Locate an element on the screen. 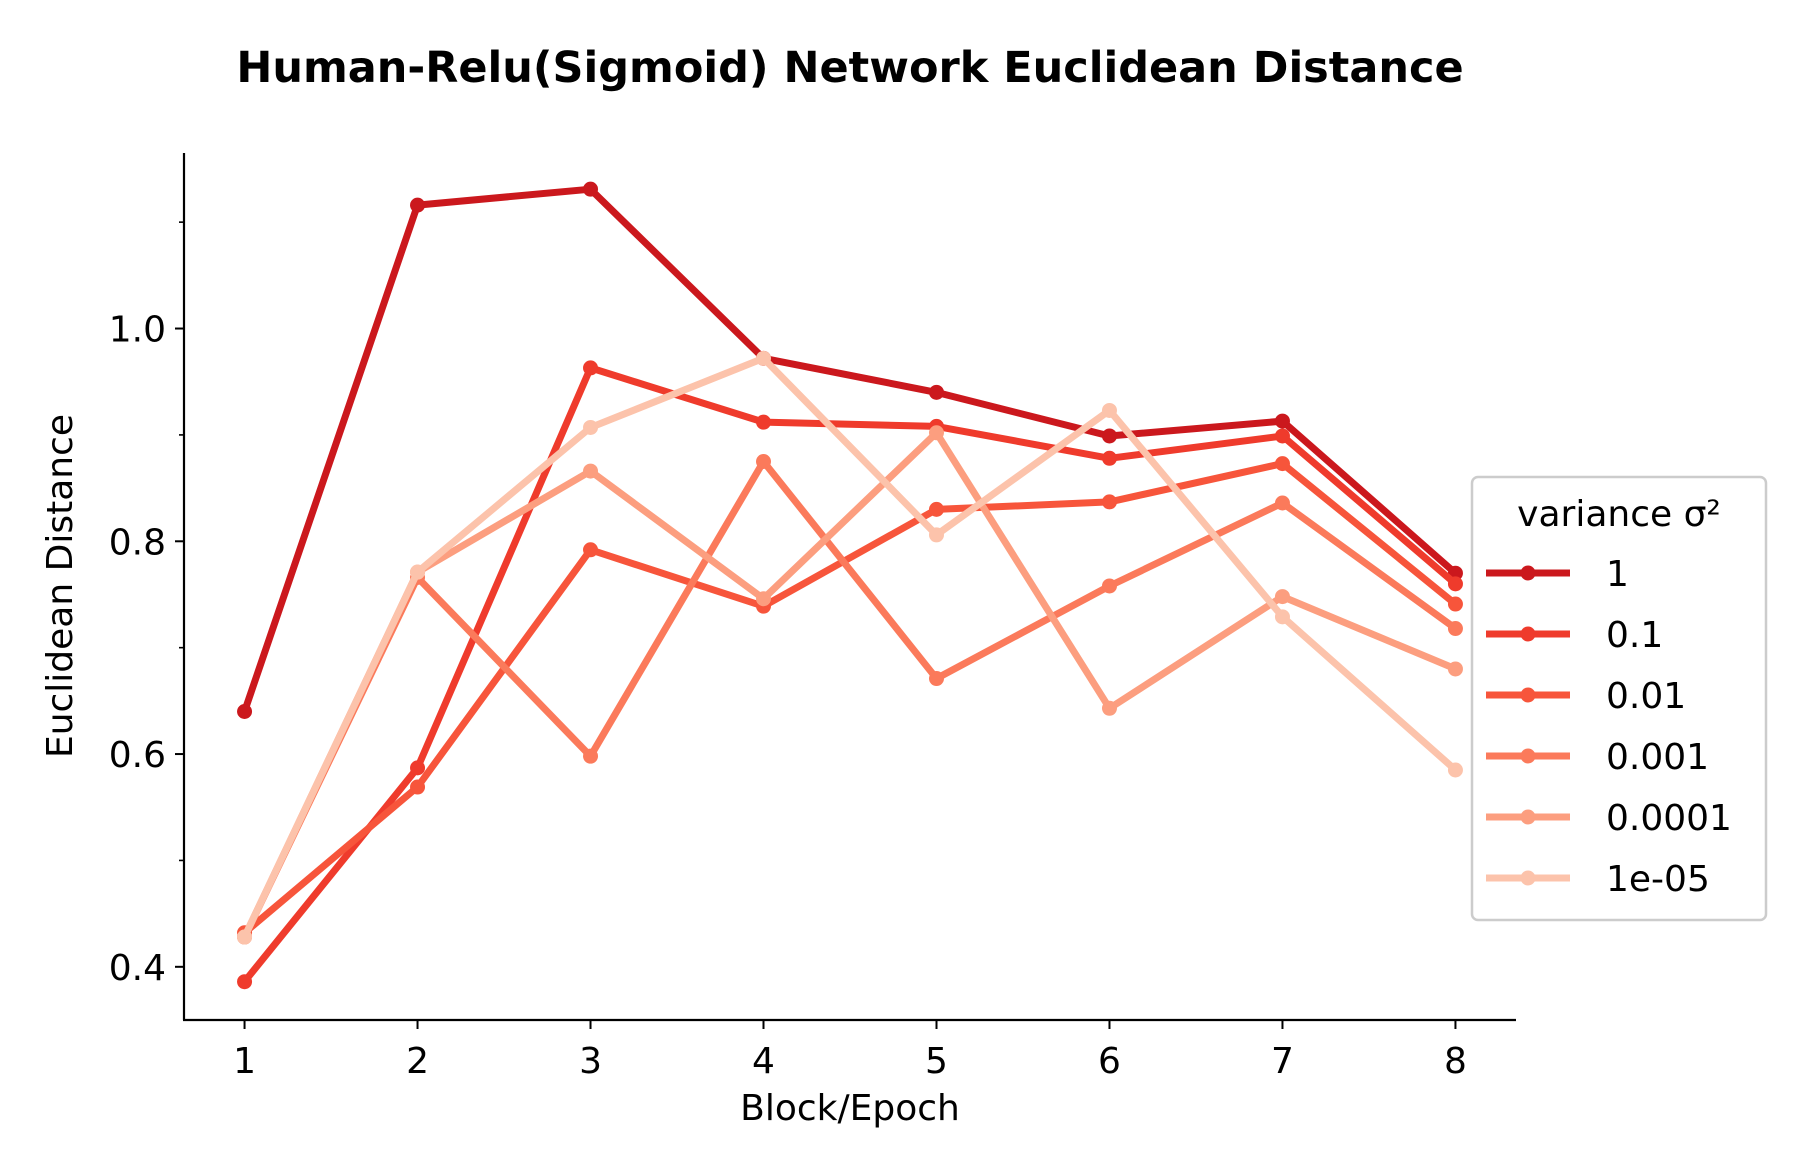 This screenshot has width=1800, height=1170. y-tick-label: 1.0 is located at coordinates (137, 330).